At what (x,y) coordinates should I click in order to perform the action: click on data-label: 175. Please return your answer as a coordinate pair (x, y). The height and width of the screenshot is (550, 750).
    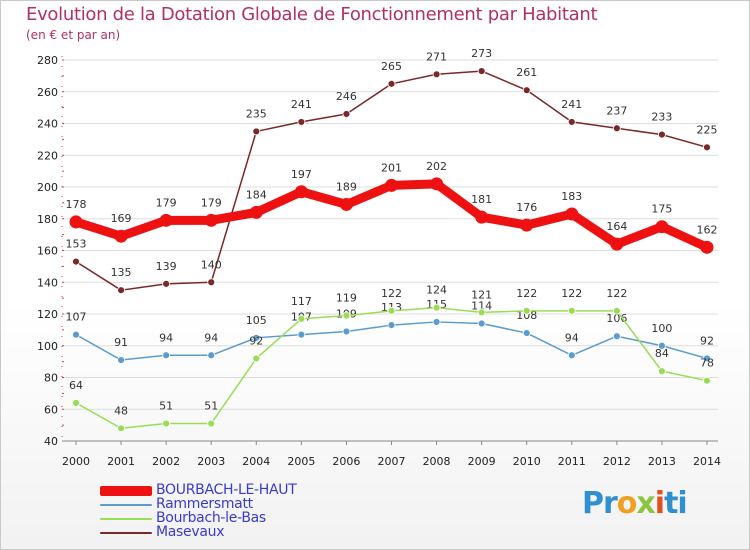
    Looking at the image, I should click on (661, 209).